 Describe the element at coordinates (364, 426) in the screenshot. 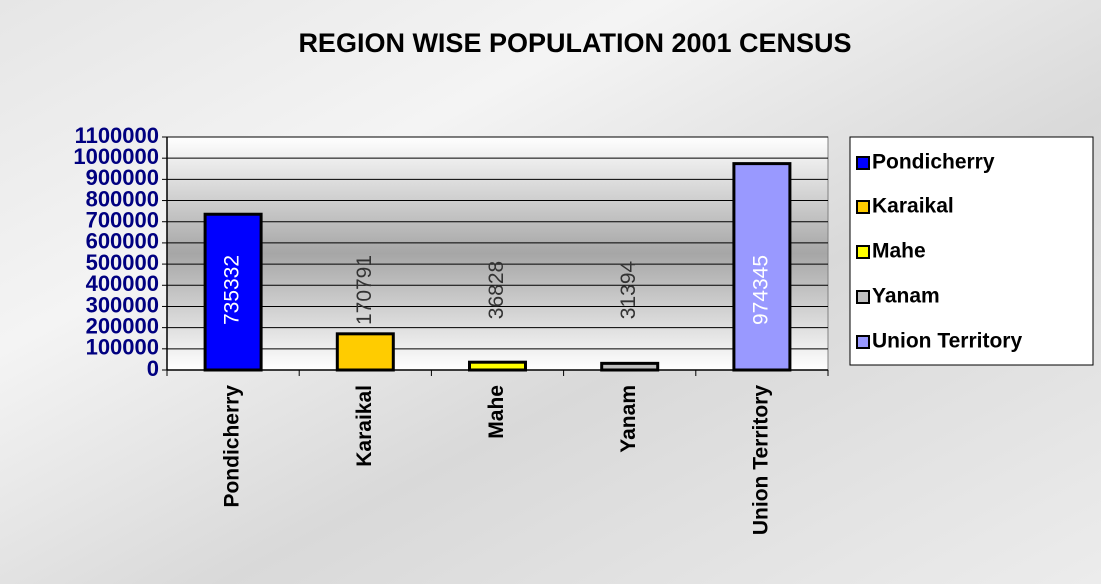

I see `x-tick-label: Karaikal` at that location.